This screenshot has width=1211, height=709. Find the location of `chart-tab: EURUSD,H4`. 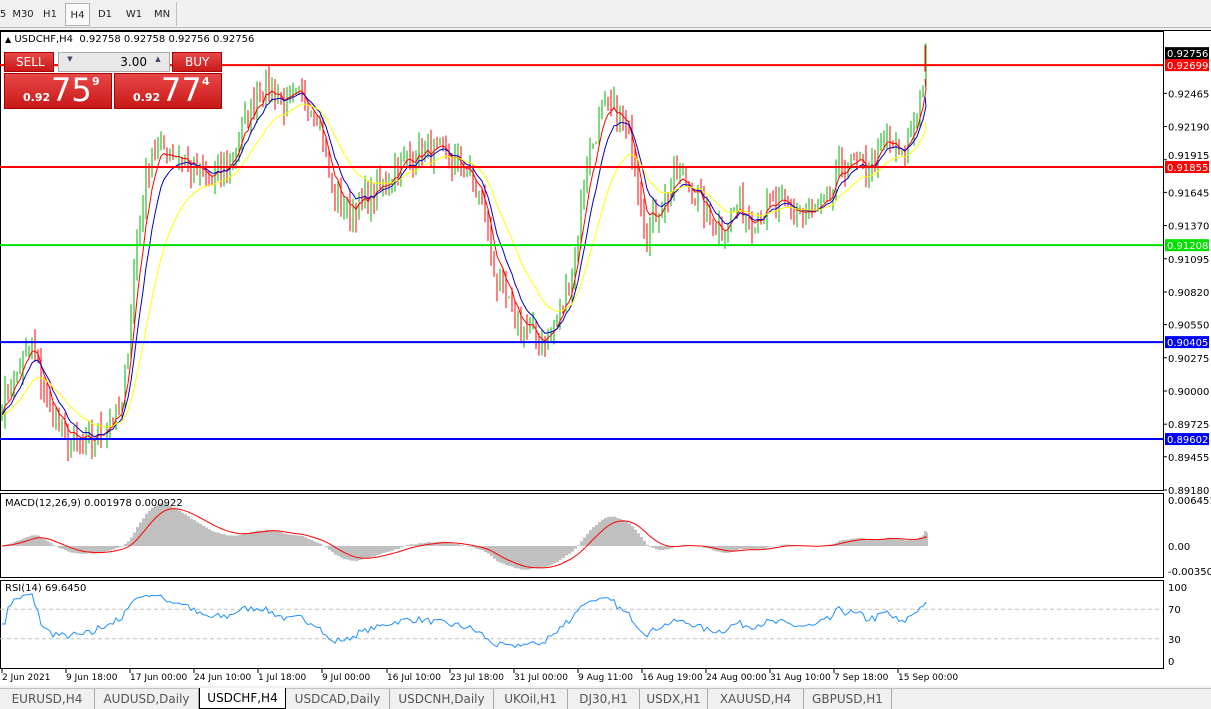

chart-tab: EURUSD,H4 is located at coordinates (47, 699).